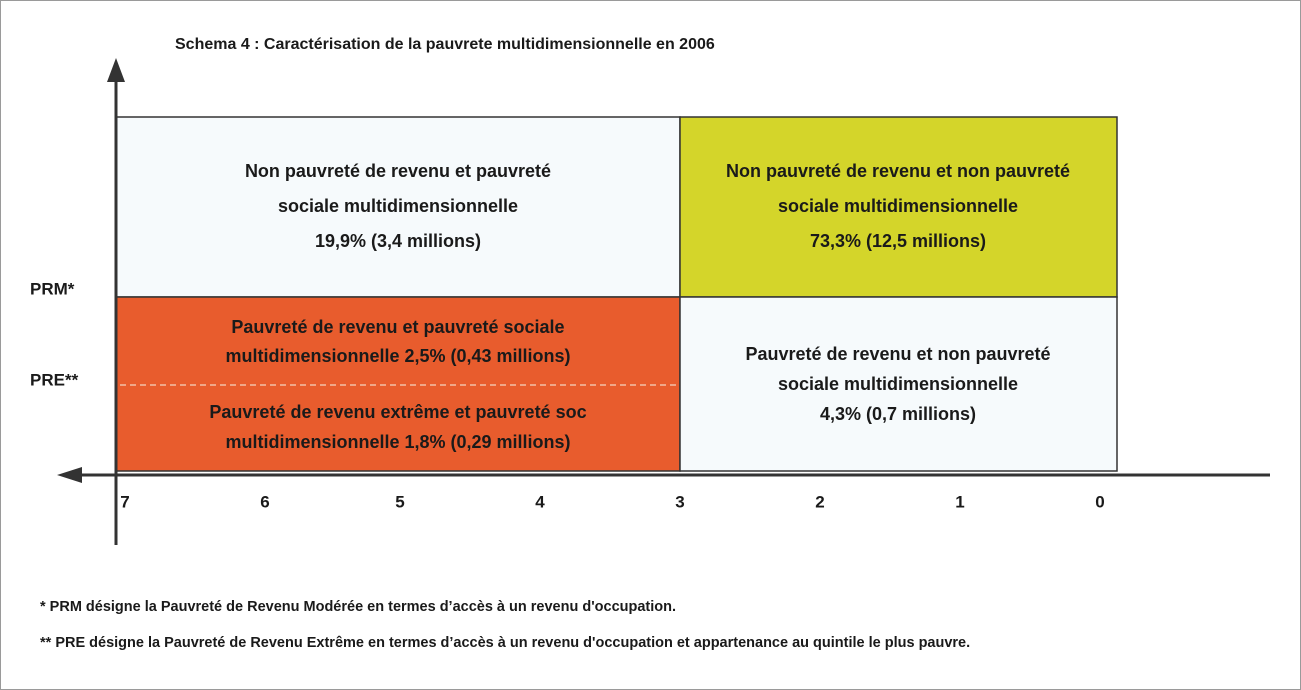 This screenshot has width=1301, height=690. Describe the element at coordinates (897, 354) in the screenshot. I see `cell-text: Pauvreté de revenu et non pauvreté` at that location.